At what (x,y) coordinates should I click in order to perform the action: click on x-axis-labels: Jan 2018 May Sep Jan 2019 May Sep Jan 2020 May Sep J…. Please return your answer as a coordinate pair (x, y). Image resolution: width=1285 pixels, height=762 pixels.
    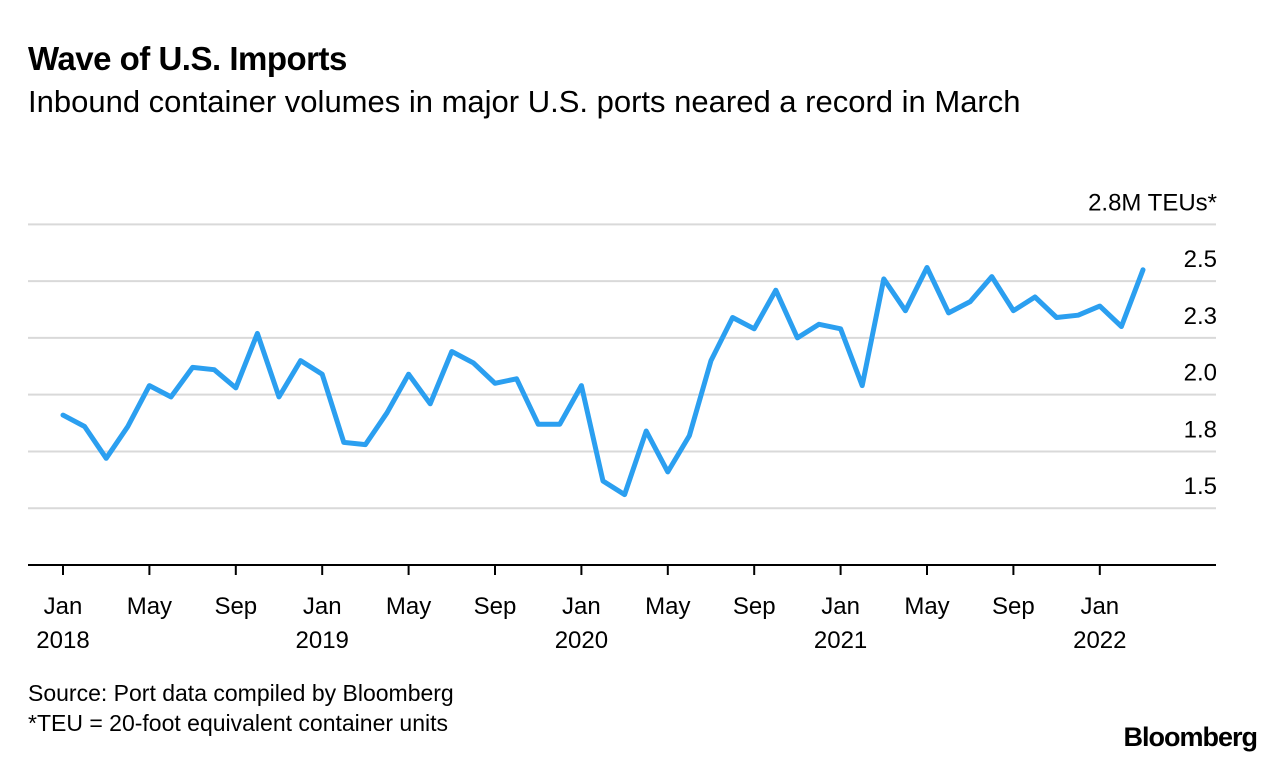
    Looking at the image, I should click on (581, 623).